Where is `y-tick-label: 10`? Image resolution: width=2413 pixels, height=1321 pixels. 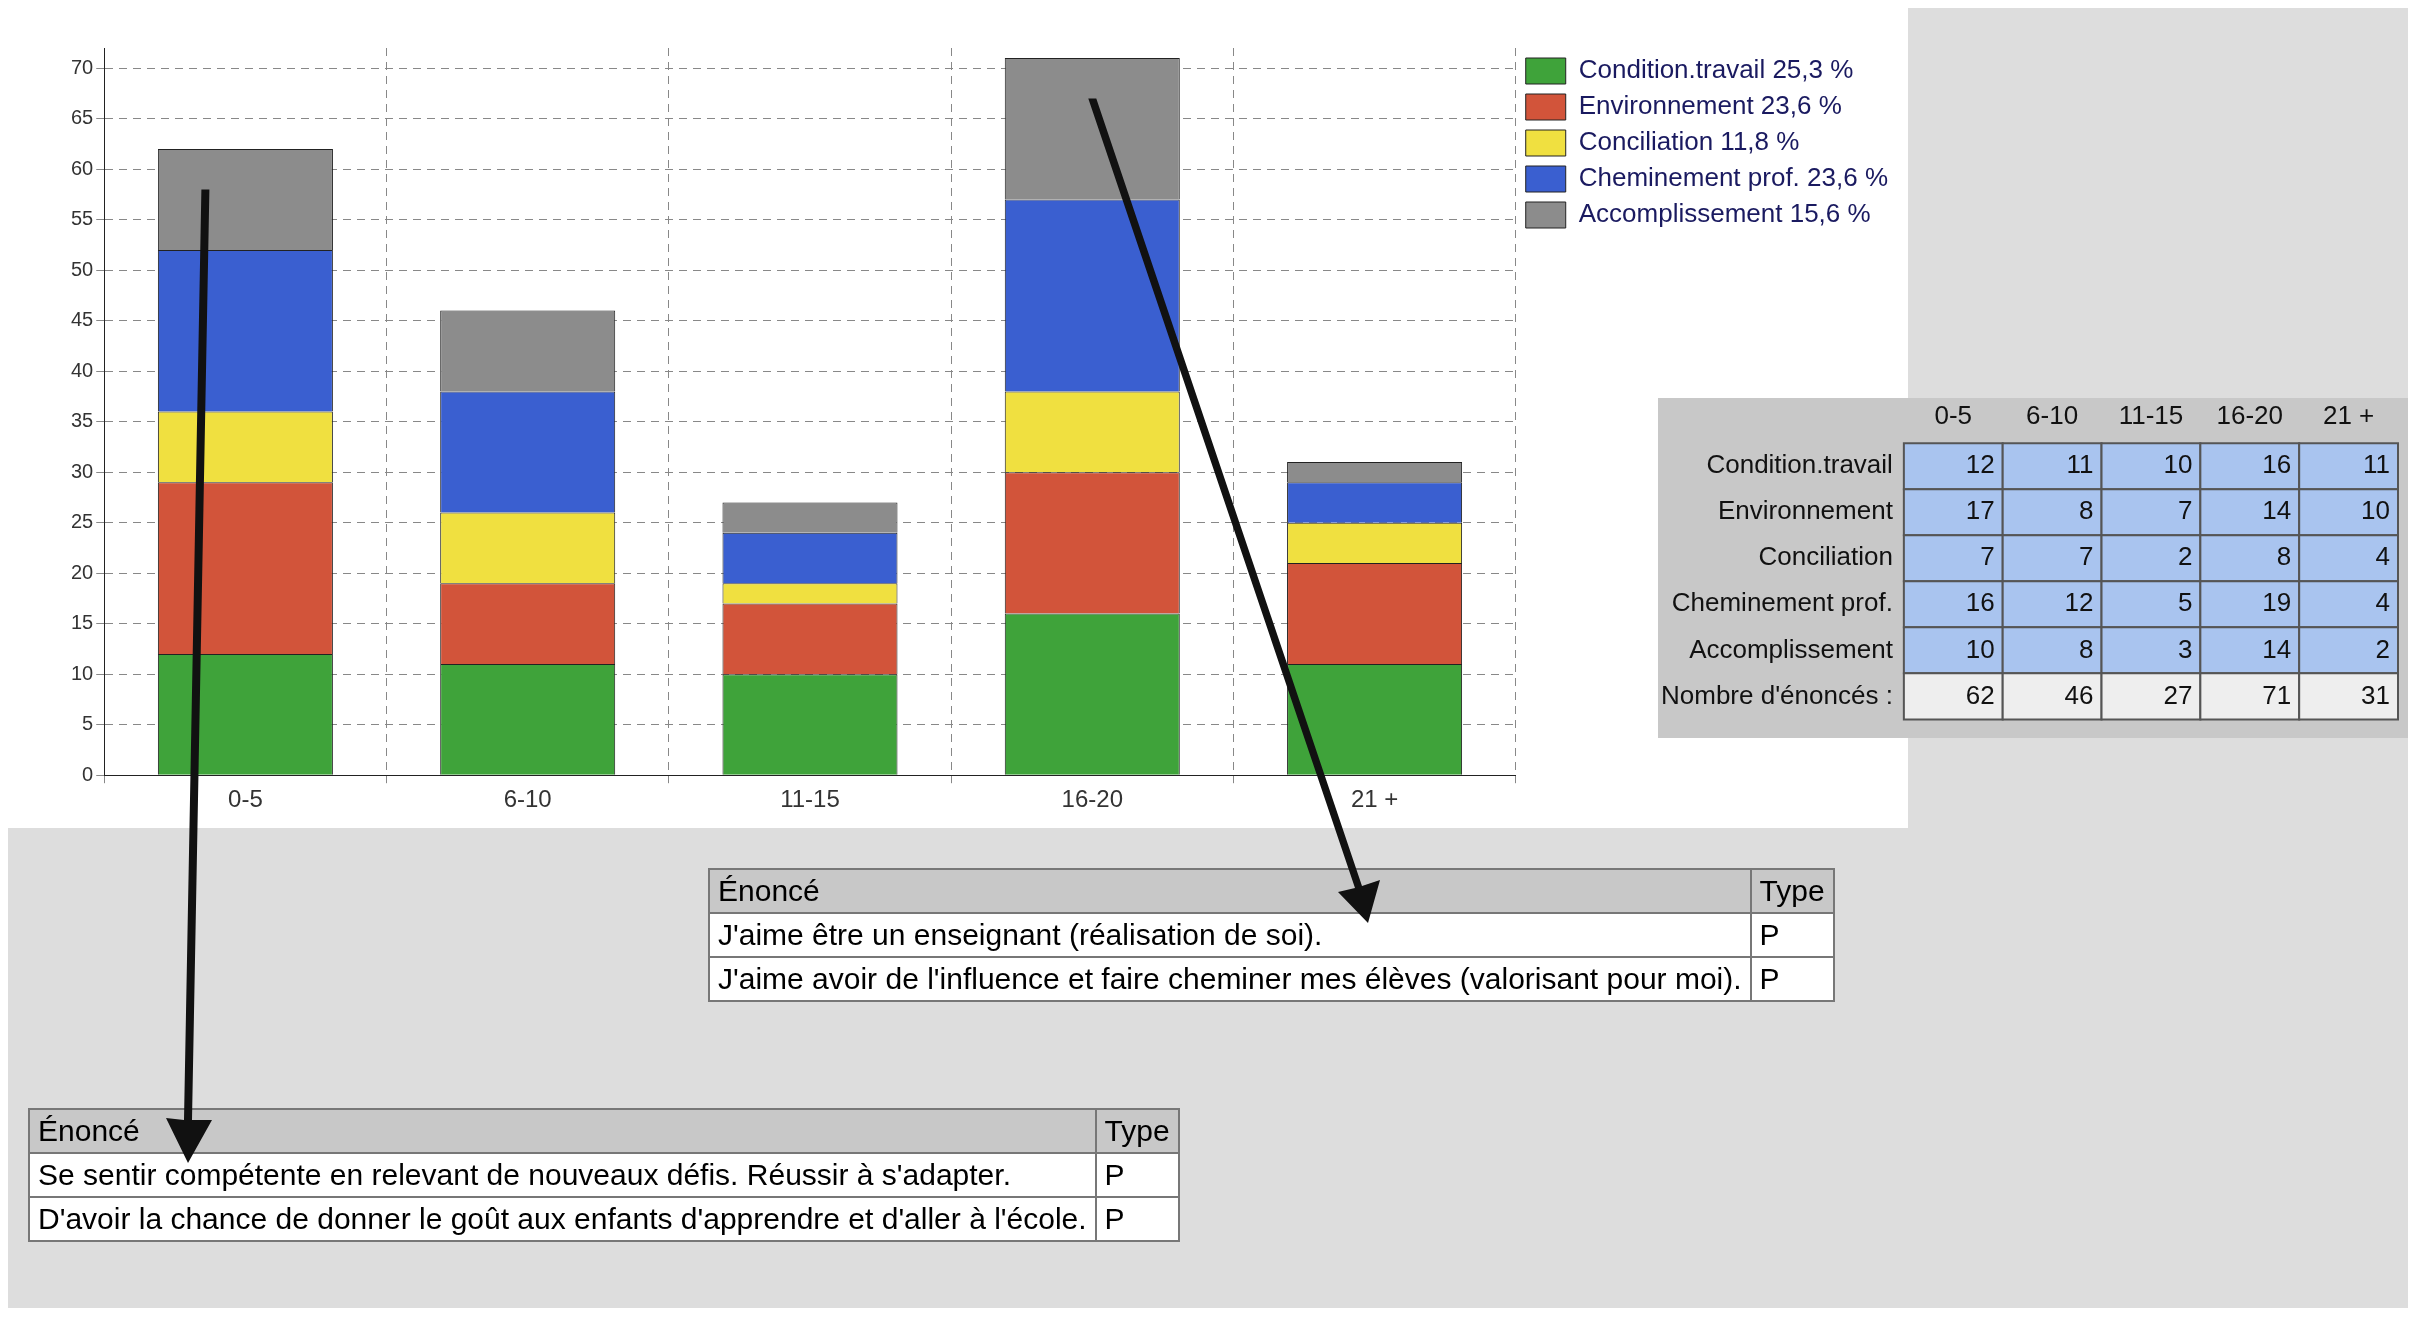
y-tick-label: 10 is located at coordinates (82, 672).